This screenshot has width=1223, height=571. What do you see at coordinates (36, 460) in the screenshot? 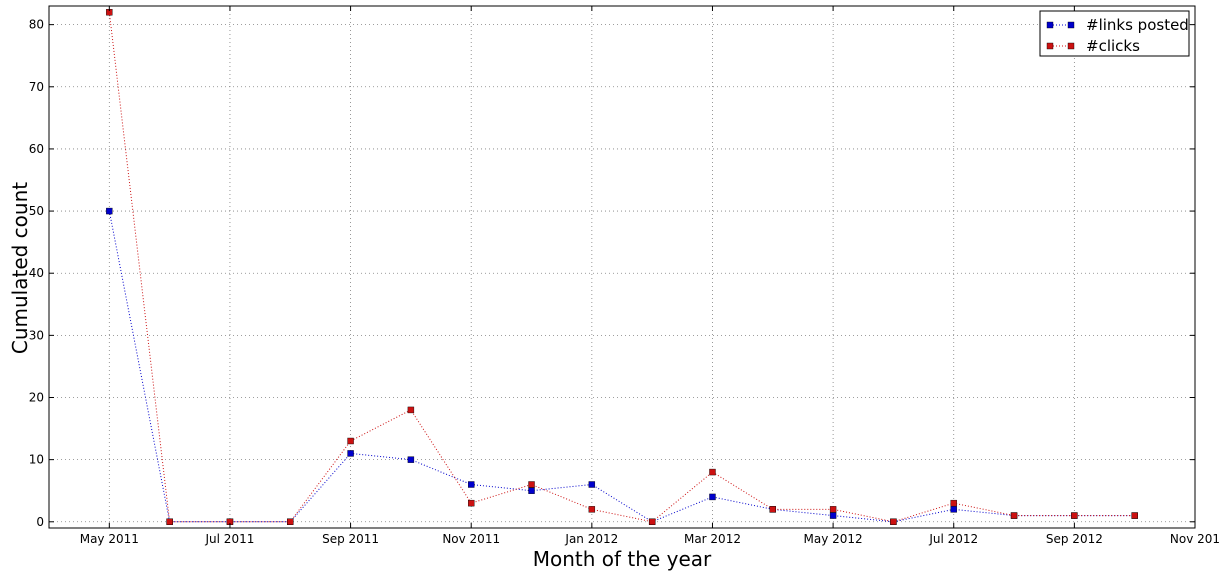
I see `y-tick-label: 10` at bounding box center [36, 460].